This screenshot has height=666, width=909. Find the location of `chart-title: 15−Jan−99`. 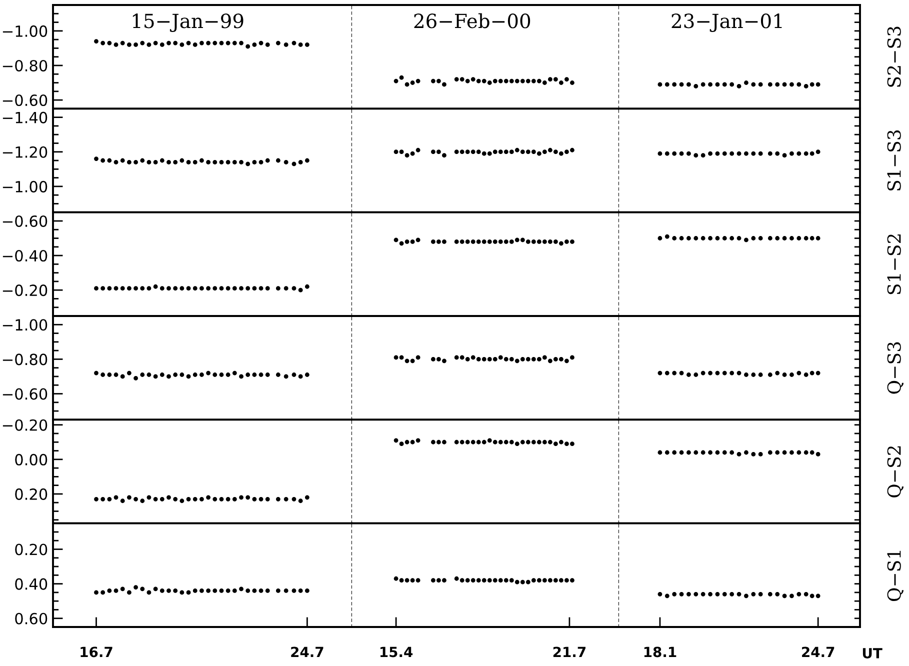

chart-title: 15−Jan−99 is located at coordinates (188, 23).